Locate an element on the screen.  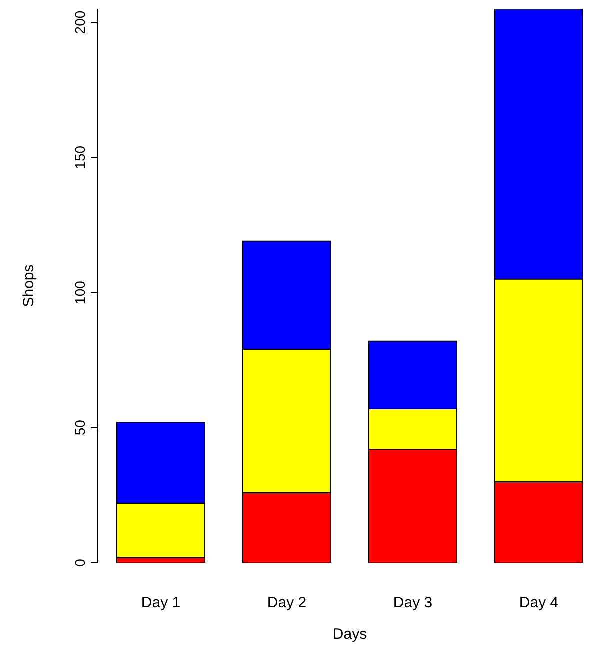
y-axis-title: Shops is located at coordinates (29, 286).